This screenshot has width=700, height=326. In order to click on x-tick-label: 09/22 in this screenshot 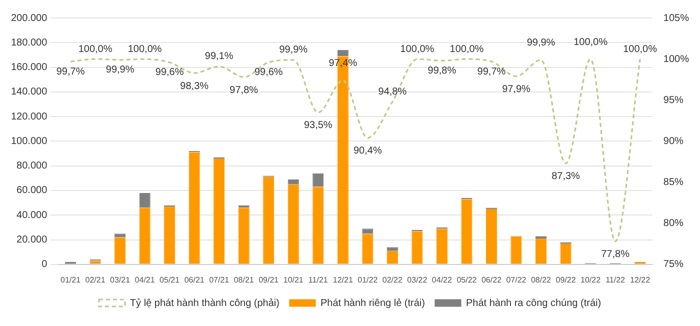, I will do `click(566, 279)`.